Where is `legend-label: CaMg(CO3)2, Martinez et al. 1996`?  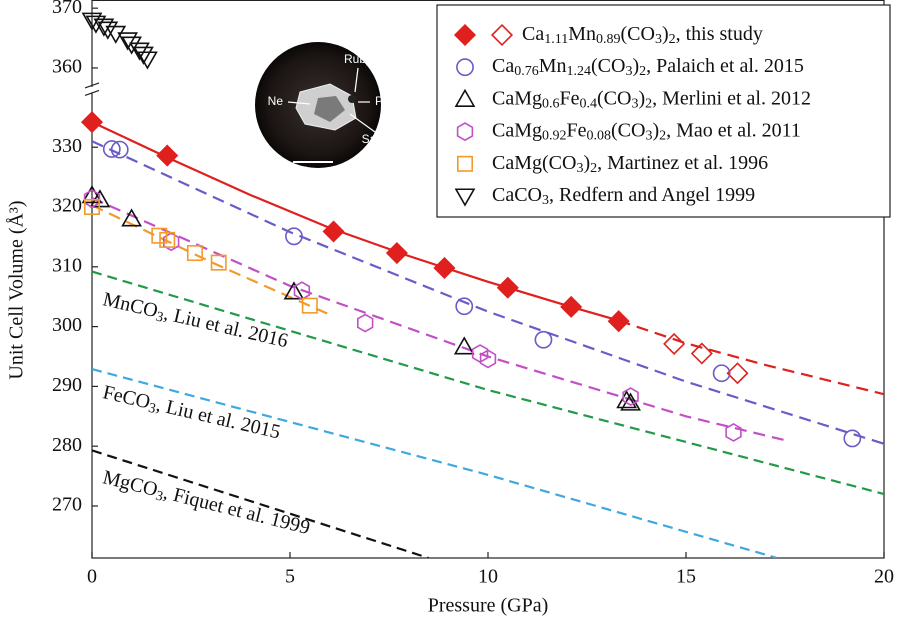
legend-label: CaMg(CO3)2, Martinez et al. 1996 is located at coordinates (630, 163).